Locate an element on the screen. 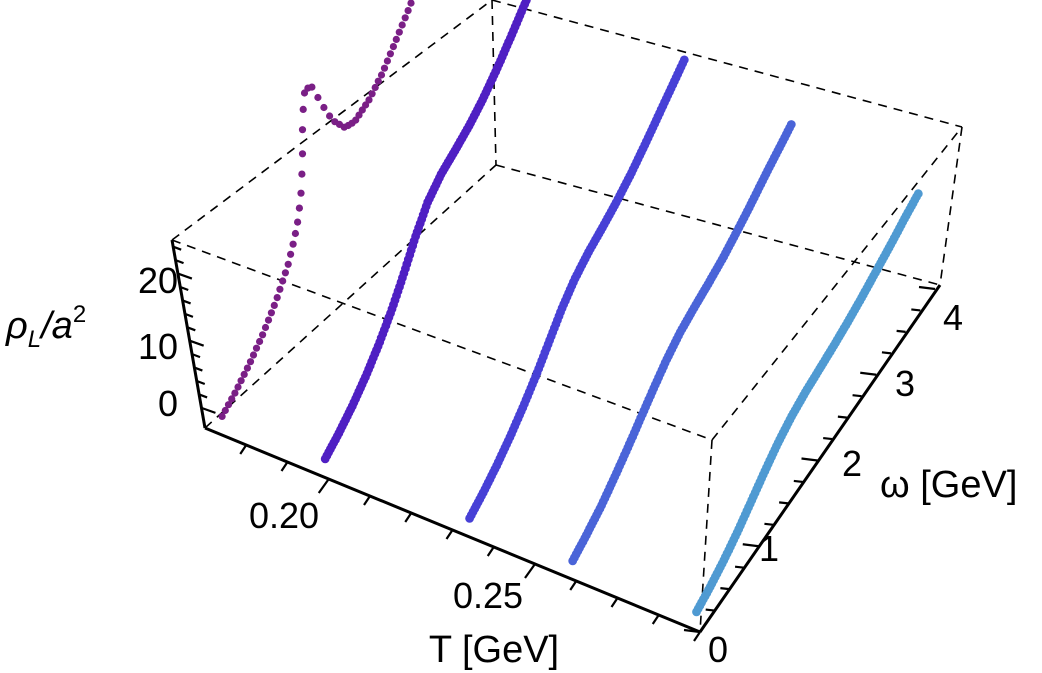 This screenshot has width=1042, height=673. y-axis-title: ω [GeV] is located at coordinates (948, 485).